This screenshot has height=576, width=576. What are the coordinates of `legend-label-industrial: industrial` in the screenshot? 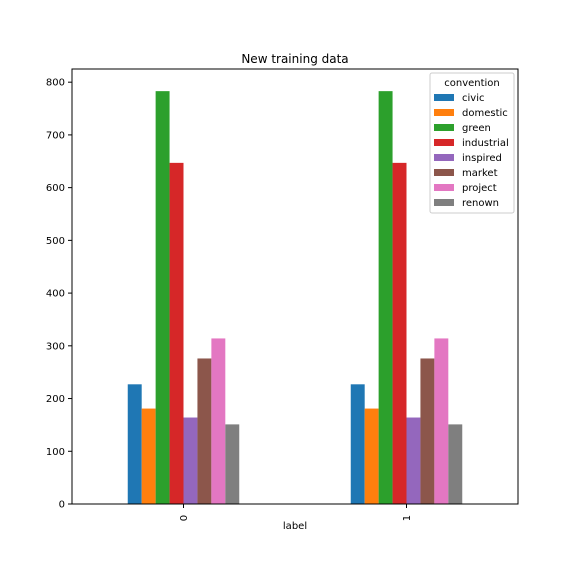 It's located at (485, 143).